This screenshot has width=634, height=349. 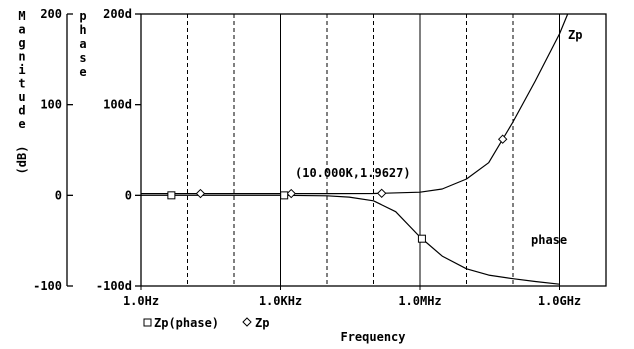 What do you see at coordinates (559, 301) in the screenshot?
I see `x-tick-label: 1.0GHz` at bounding box center [559, 301].